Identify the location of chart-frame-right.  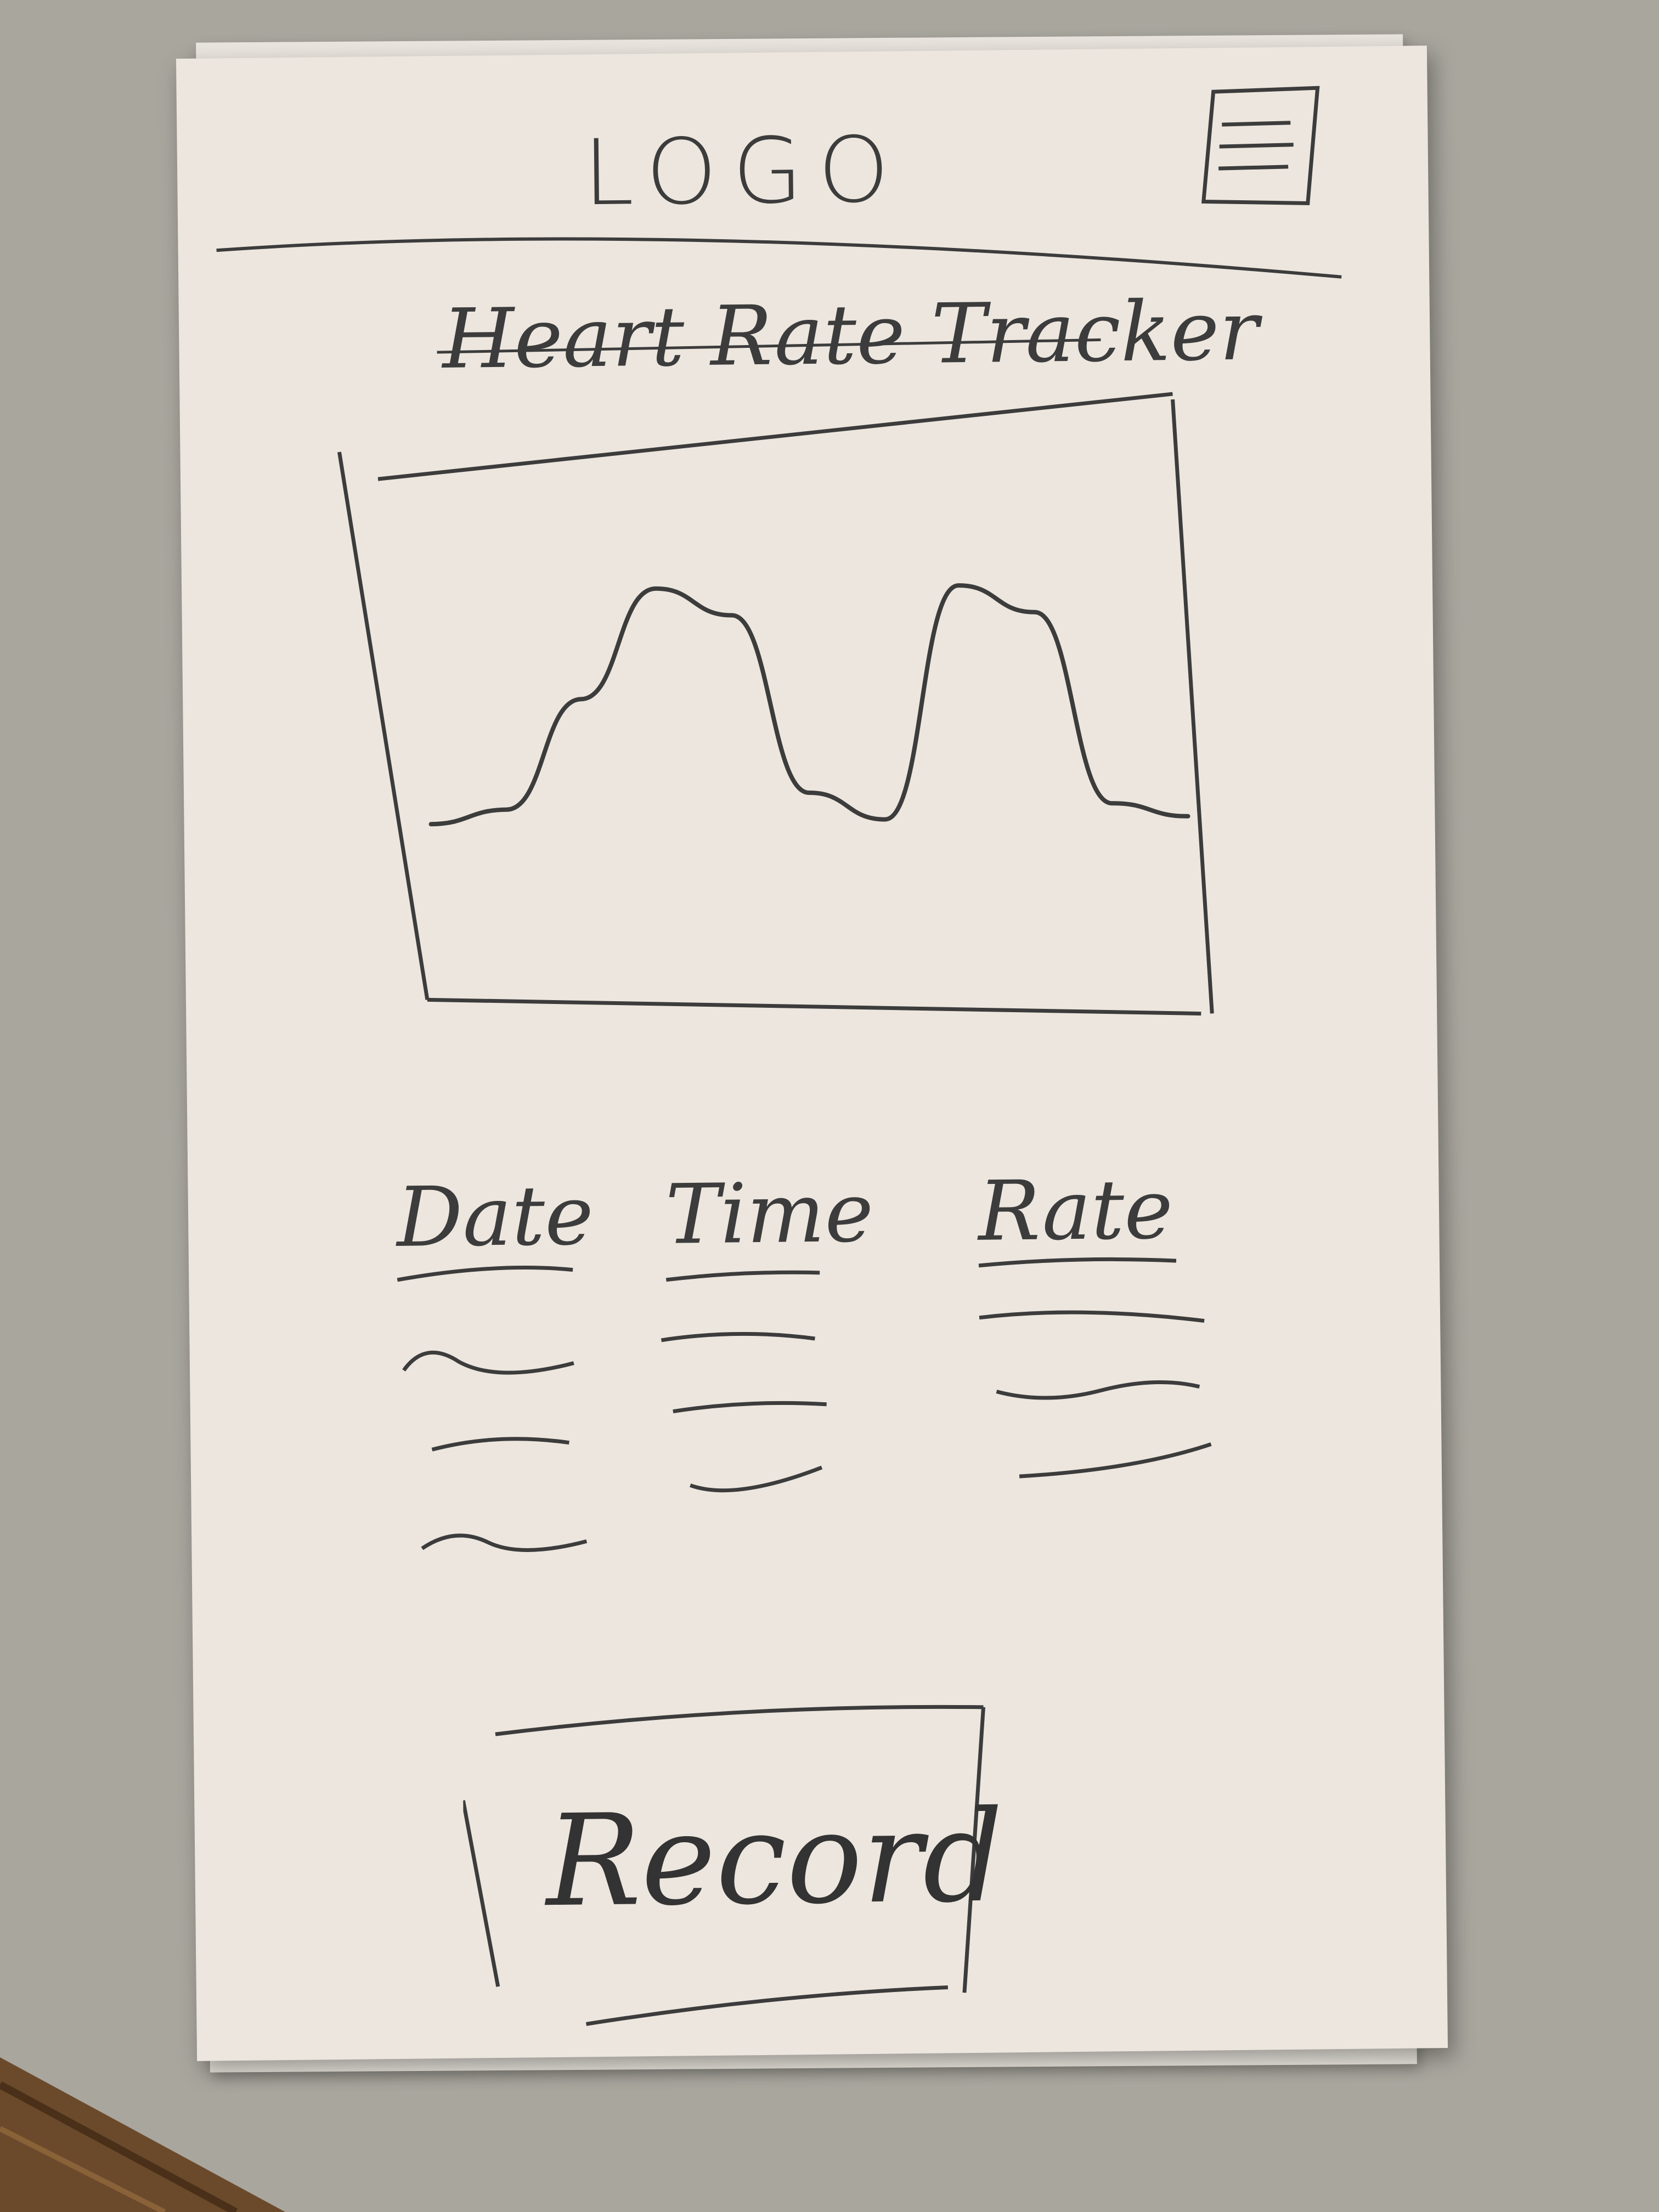
(1193, 706).